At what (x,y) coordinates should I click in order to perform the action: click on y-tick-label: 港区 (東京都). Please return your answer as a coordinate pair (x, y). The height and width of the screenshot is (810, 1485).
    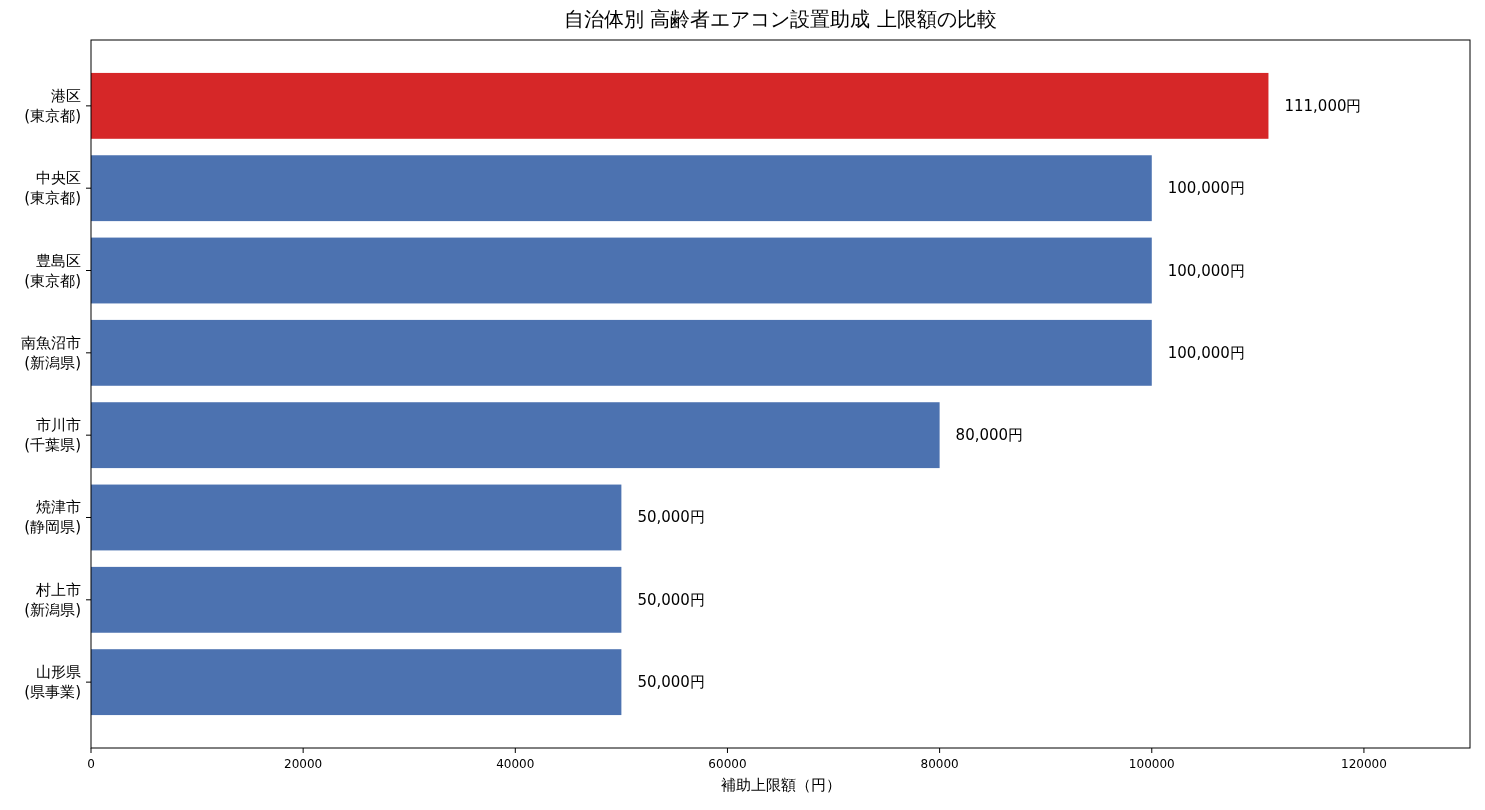
    Looking at the image, I should click on (52, 105).